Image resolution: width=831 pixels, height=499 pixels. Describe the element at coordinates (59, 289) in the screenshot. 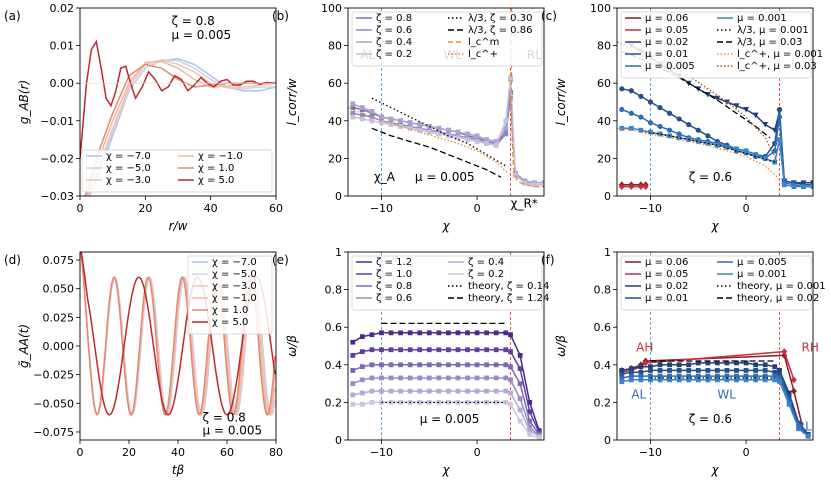

I see `y-tick-label: 0.050` at that location.